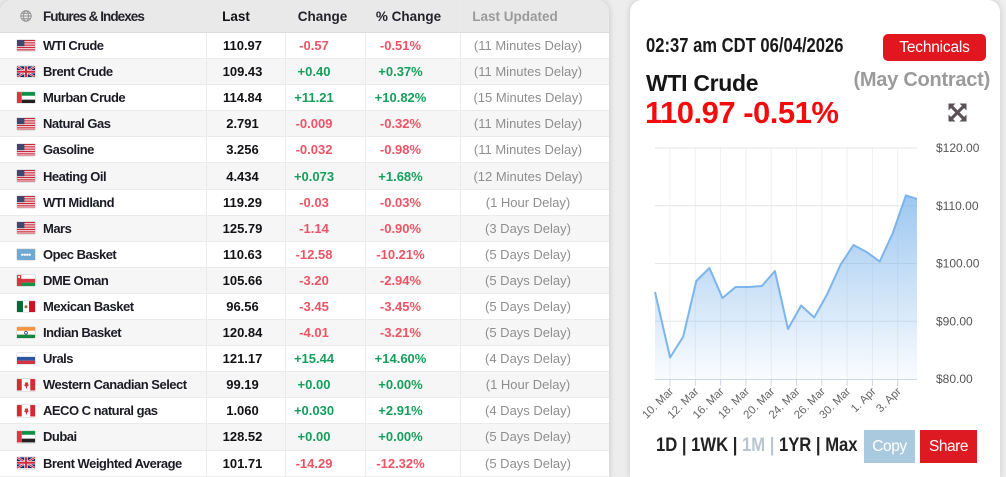  I want to click on svg-text: $90.00, so click(954, 321).